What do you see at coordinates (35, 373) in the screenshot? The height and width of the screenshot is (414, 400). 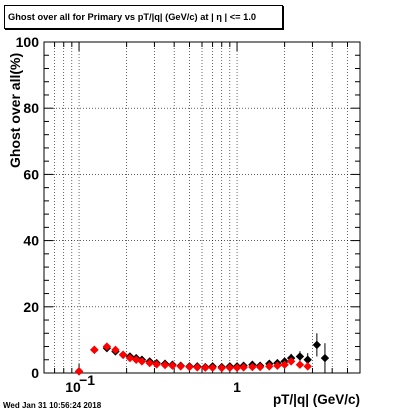 I see `y-tick-label: 0` at bounding box center [35, 373].